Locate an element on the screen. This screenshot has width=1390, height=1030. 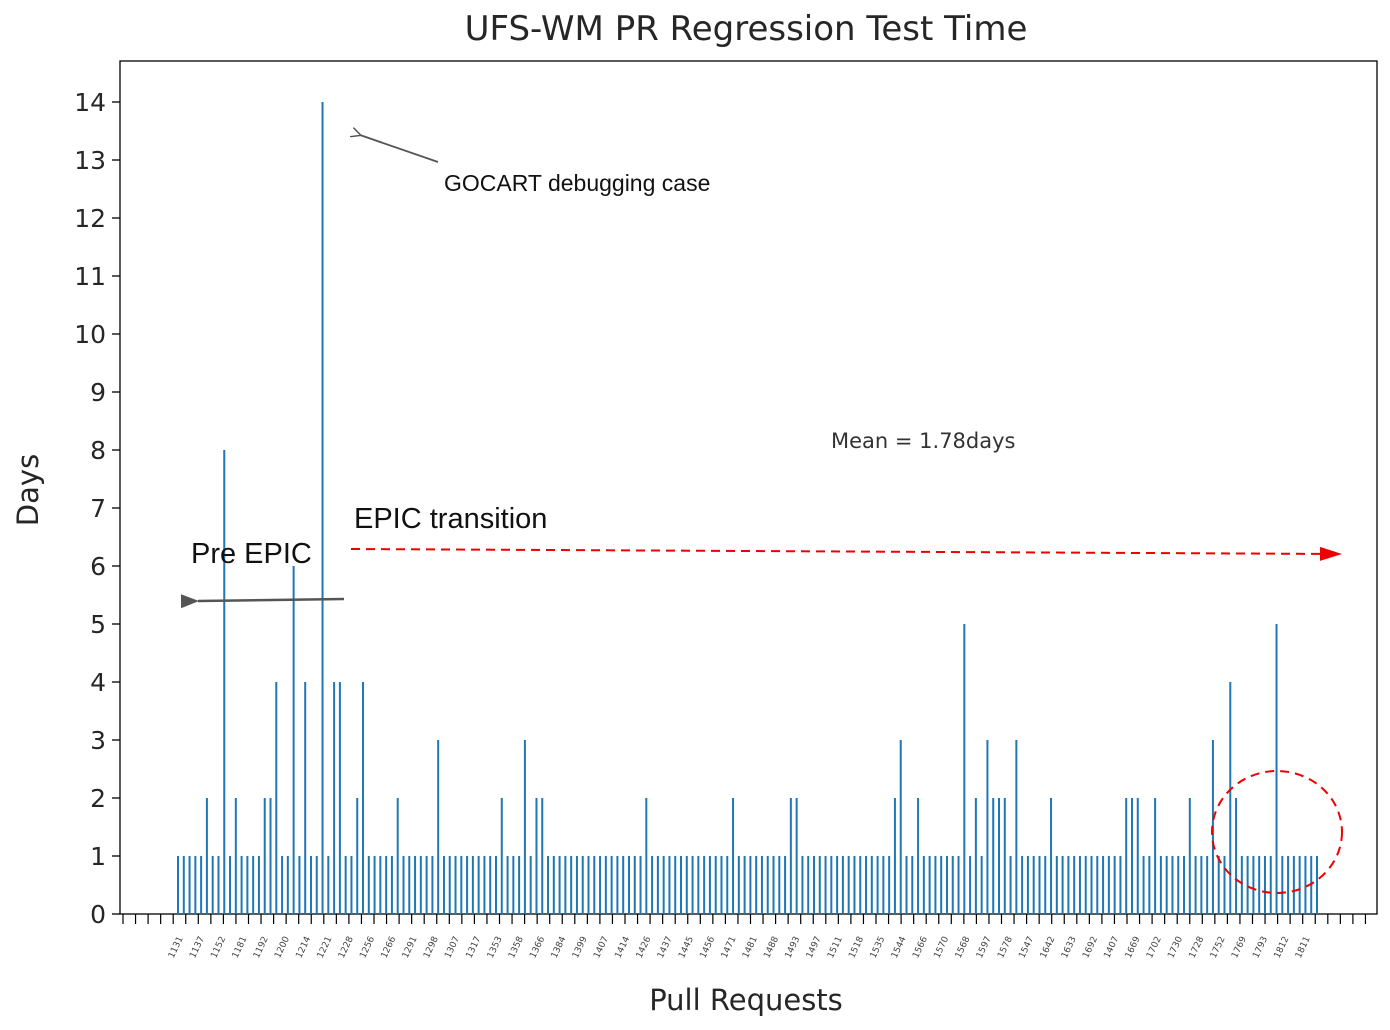
x-tick-label: 1221 is located at coordinates (325, 947).